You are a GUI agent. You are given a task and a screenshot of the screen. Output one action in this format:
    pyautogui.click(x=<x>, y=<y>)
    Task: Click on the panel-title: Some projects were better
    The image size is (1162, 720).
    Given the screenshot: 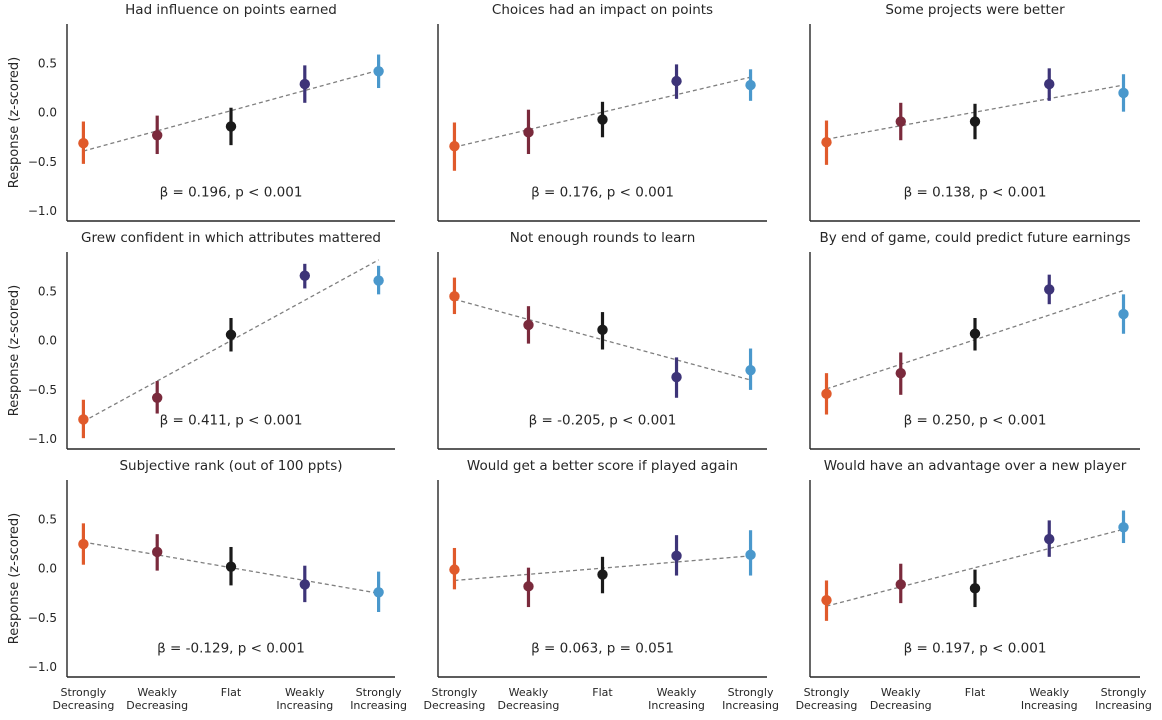 What is the action you would take?
    pyautogui.click(x=975, y=10)
    